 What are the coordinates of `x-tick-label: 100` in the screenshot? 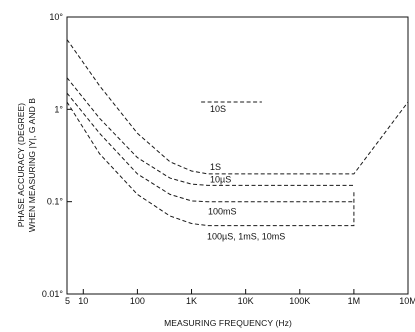 It's located at (137, 301).